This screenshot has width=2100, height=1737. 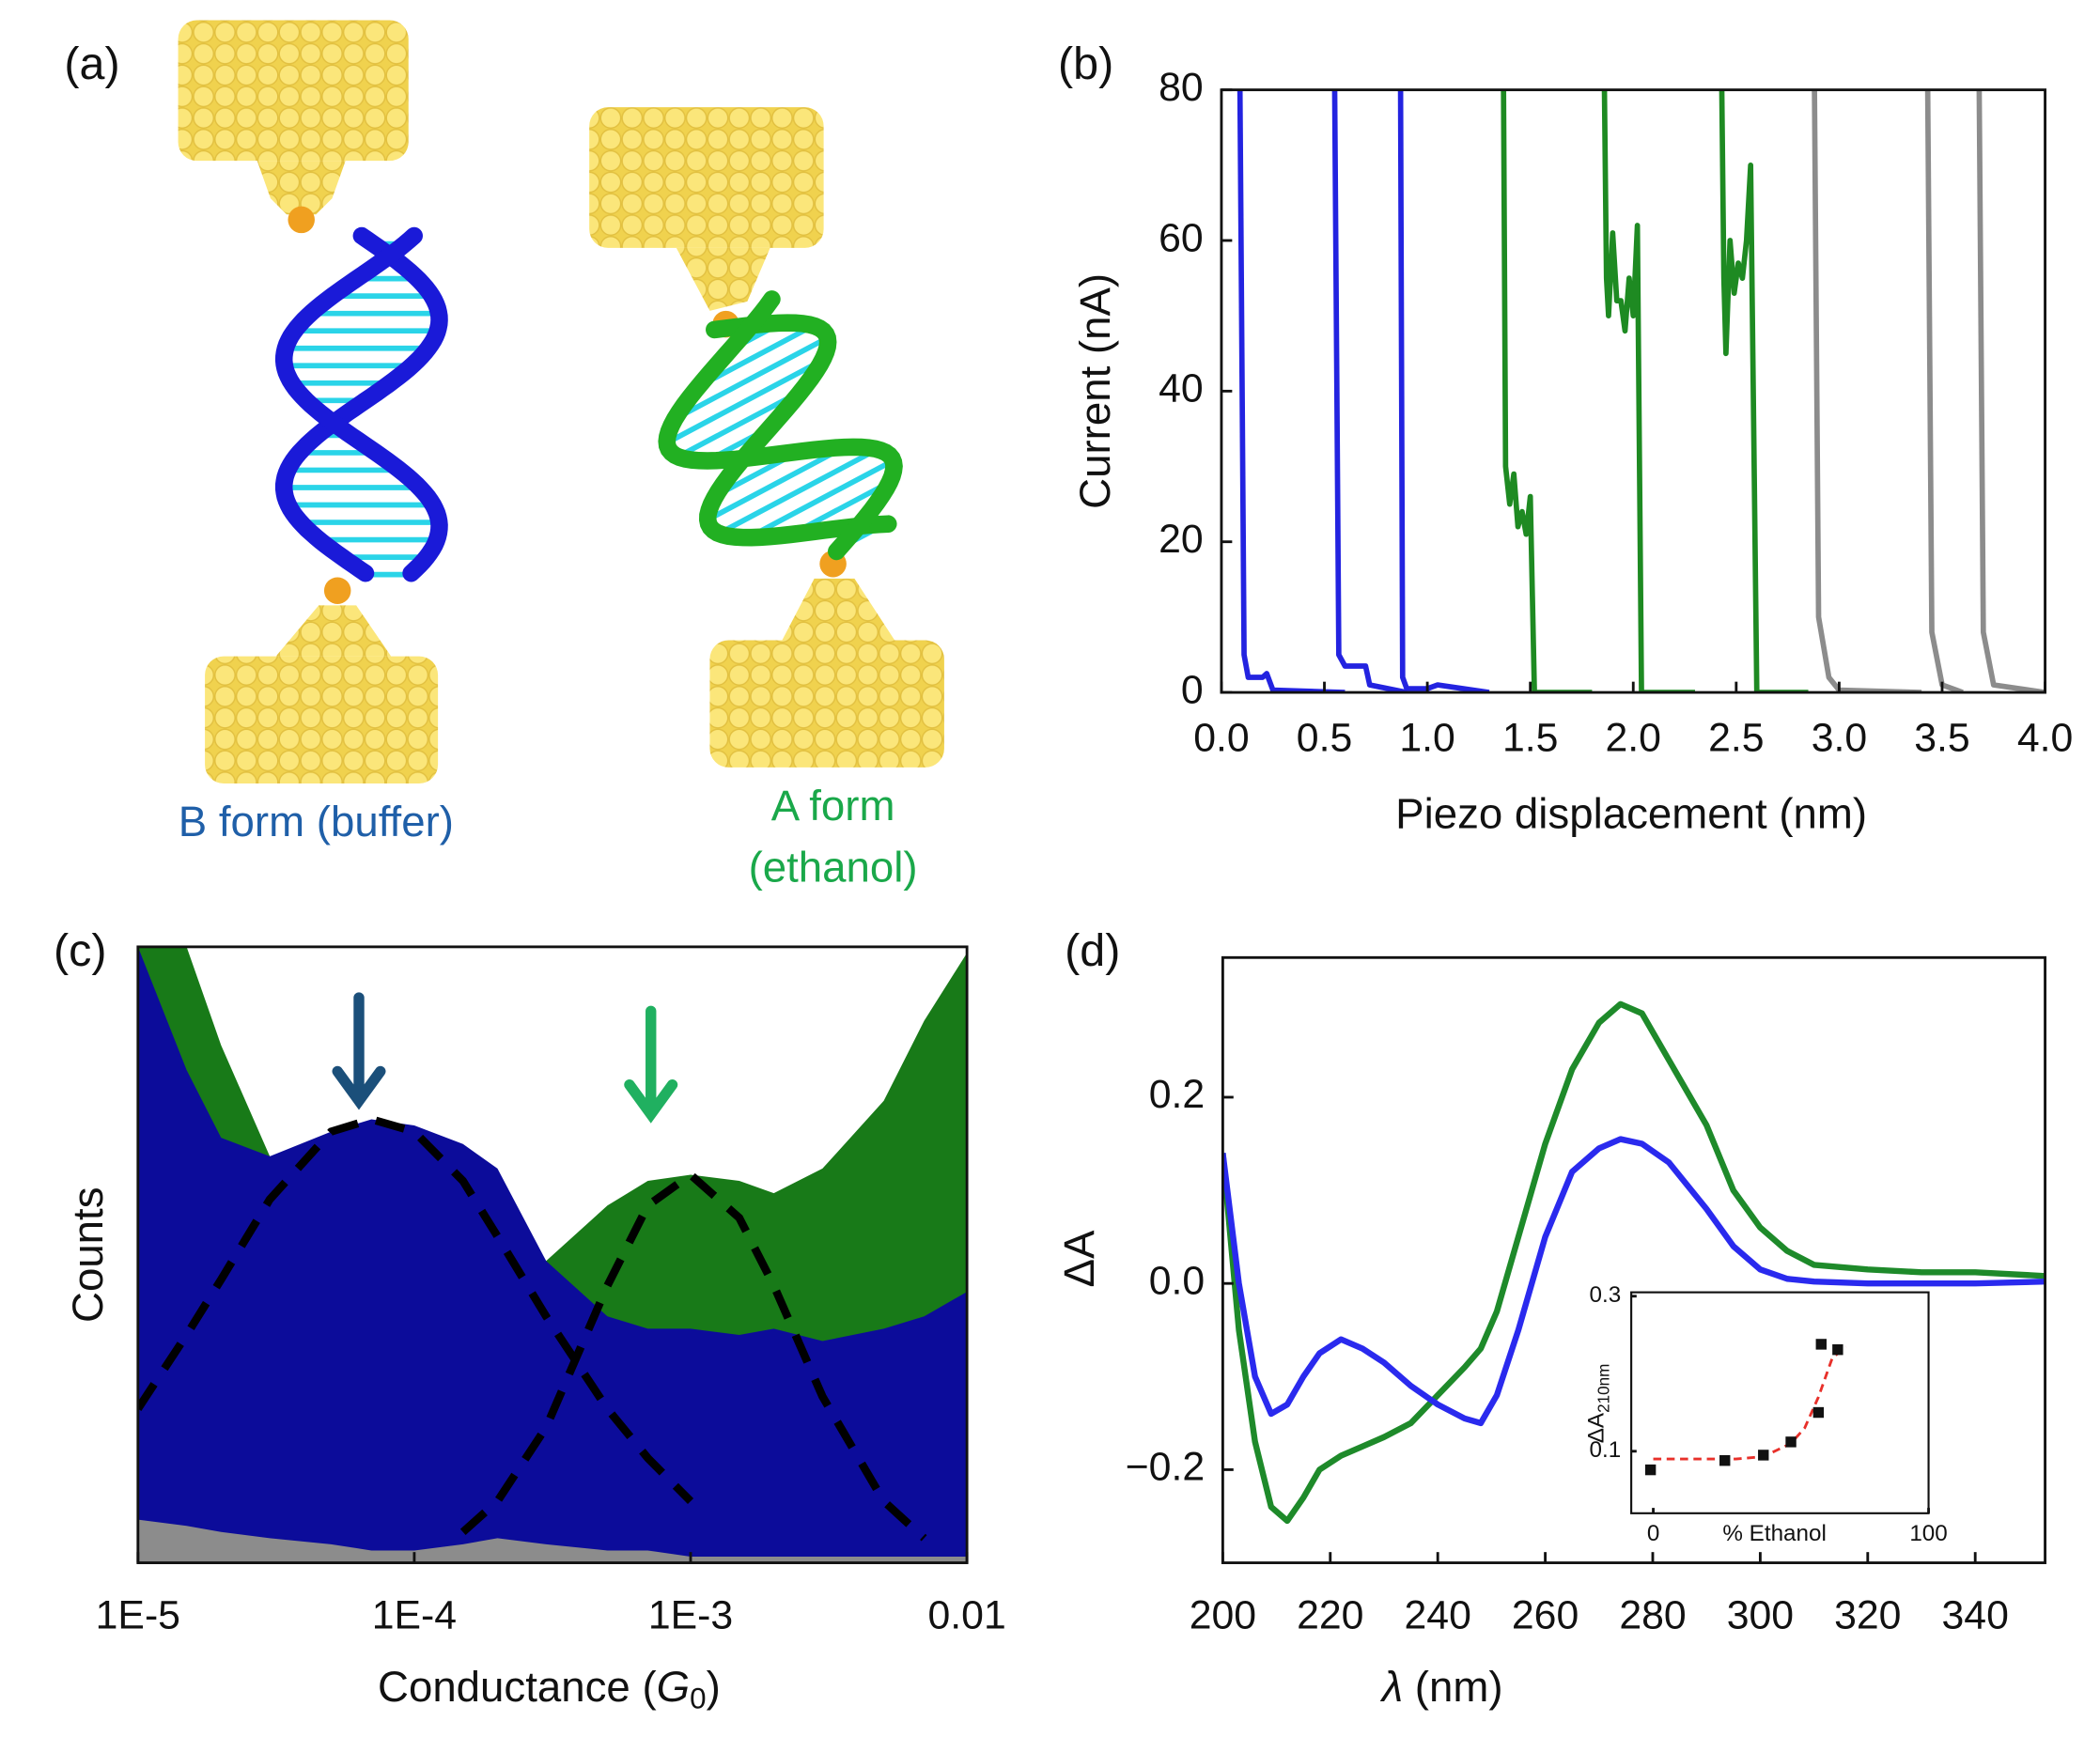 What do you see at coordinates (673, 1687) in the screenshot?
I see `x-axis-label-part: G` at bounding box center [673, 1687].